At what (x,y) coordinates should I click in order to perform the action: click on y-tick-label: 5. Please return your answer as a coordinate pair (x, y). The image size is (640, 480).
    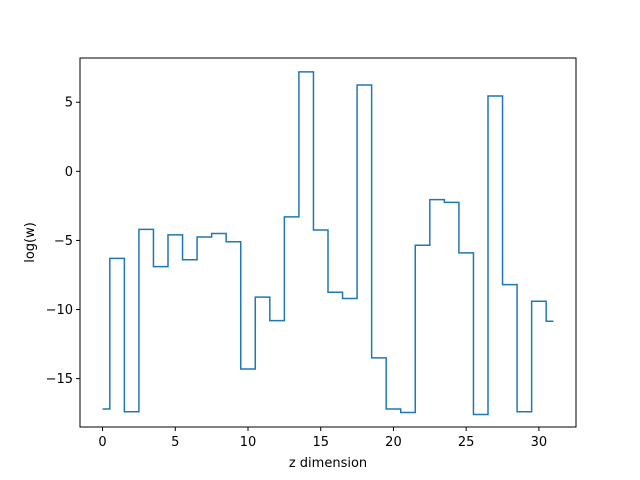
    Looking at the image, I should click on (69, 103).